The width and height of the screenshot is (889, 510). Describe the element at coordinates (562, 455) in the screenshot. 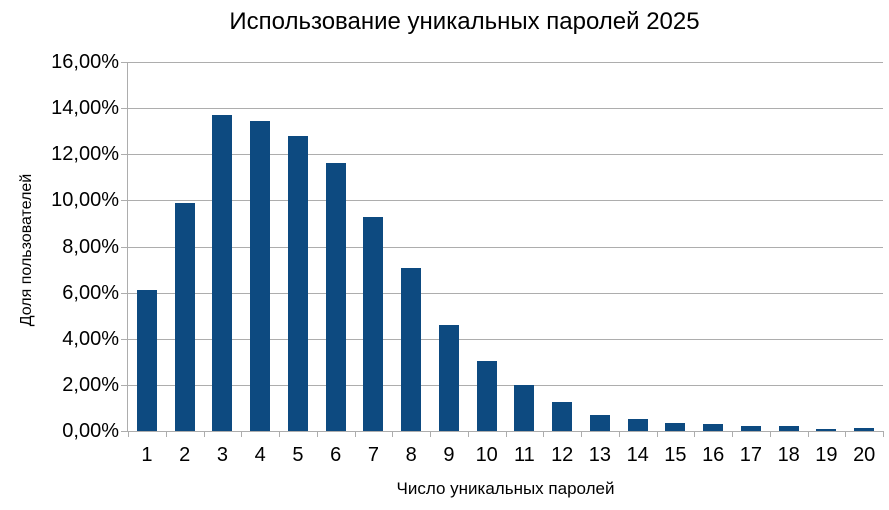

I see `x-axis-tick-label: 12` at that location.